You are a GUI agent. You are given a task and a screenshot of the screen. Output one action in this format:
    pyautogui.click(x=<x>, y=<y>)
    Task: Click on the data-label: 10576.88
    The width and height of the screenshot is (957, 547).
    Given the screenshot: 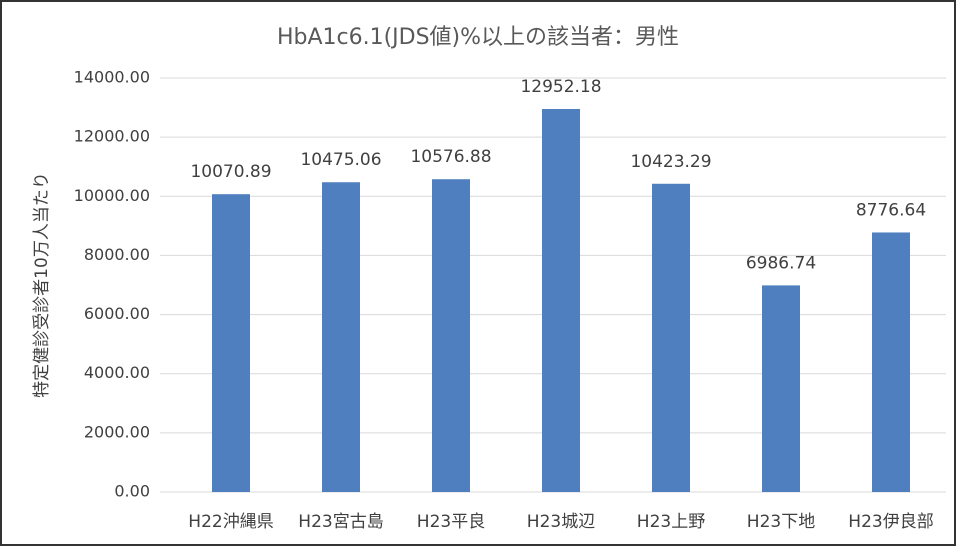 What is the action you would take?
    pyautogui.click(x=450, y=157)
    